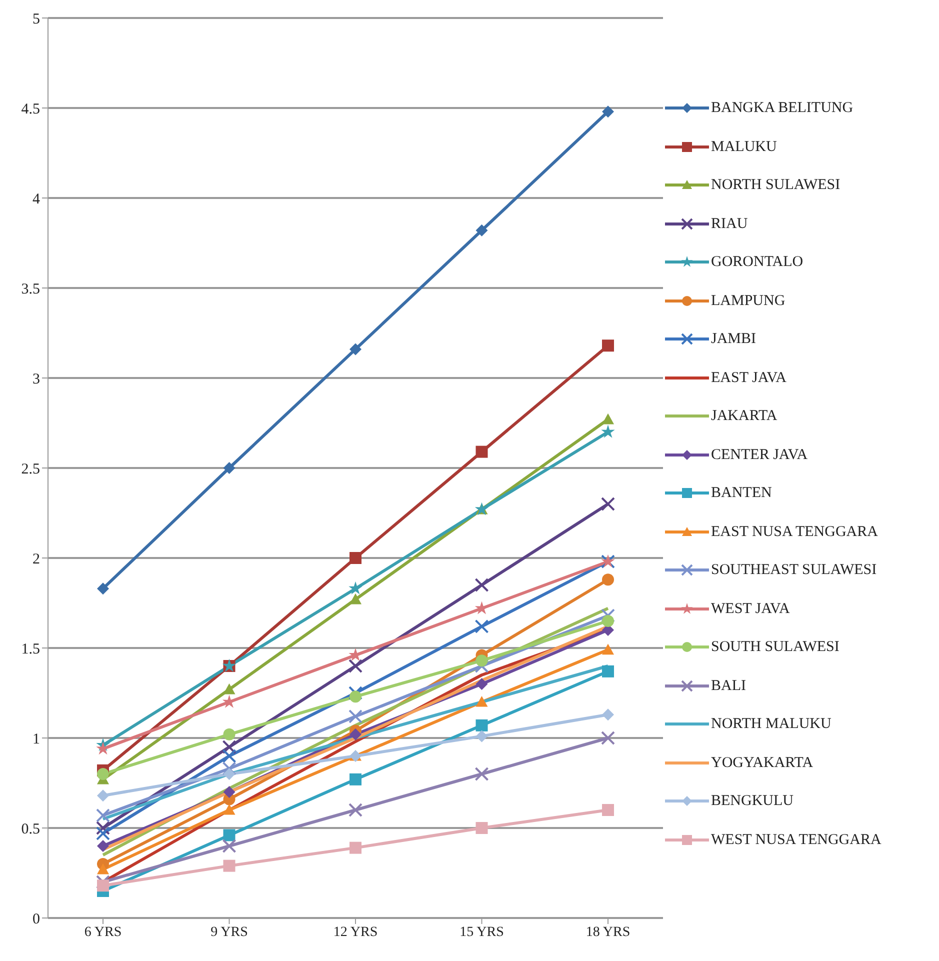 This screenshot has height=961, width=939. Describe the element at coordinates (608, 932) in the screenshot. I see `x-tick-label: 18 YRS` at that location.